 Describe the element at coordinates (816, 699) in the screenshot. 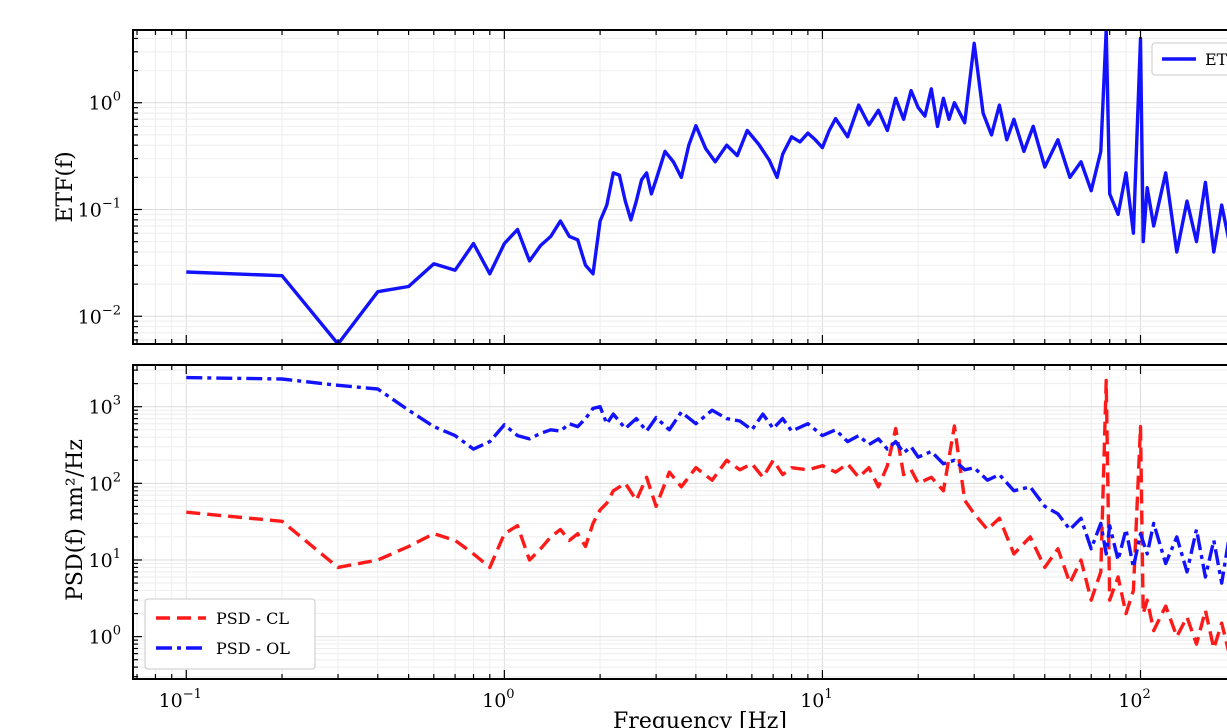

I see `x-tick-label: 10¹` at that location.